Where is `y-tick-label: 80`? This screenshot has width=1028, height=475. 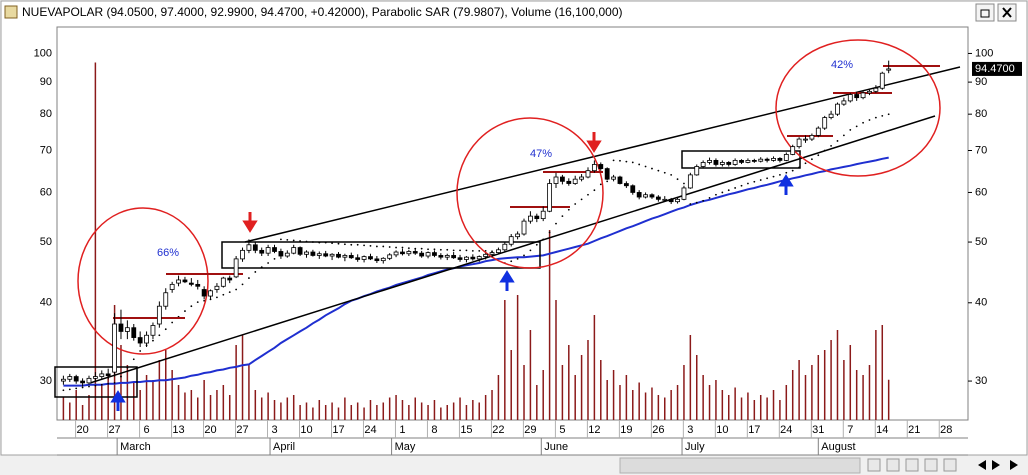
y-tick-label: 80 is located at coordinates (981, 114).